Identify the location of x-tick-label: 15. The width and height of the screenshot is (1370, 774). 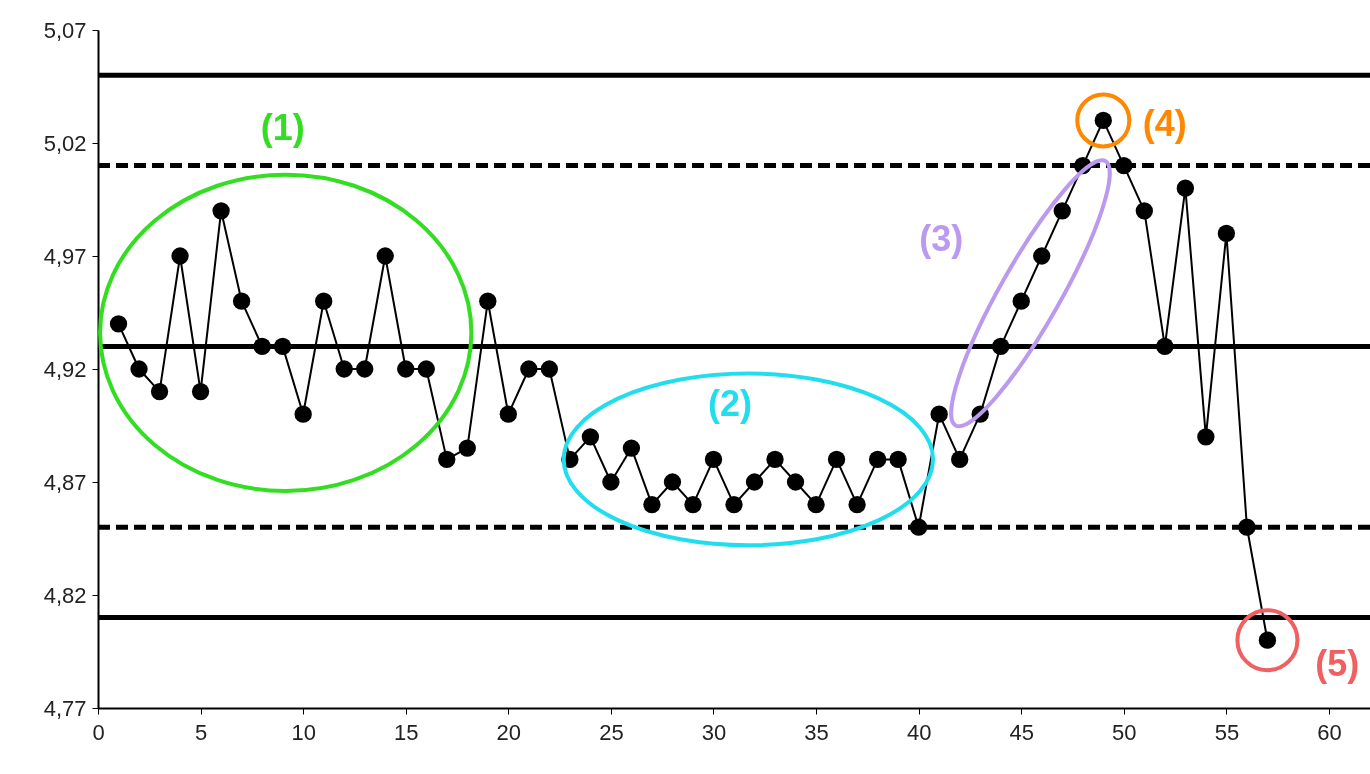
(406, 732).